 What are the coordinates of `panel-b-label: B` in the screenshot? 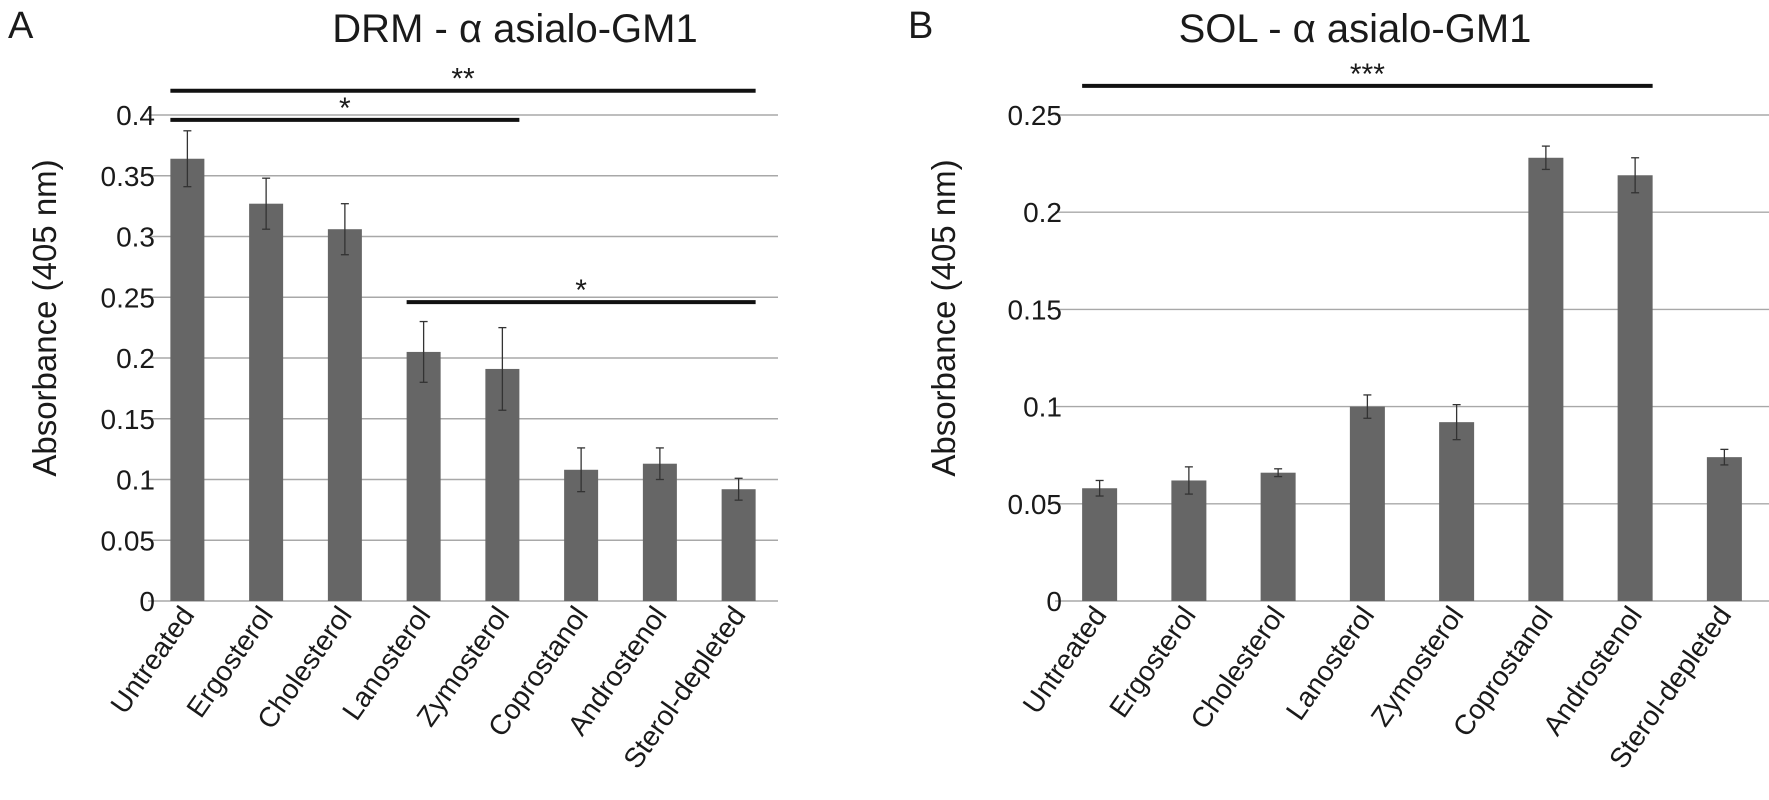 It's located at (920, 26).